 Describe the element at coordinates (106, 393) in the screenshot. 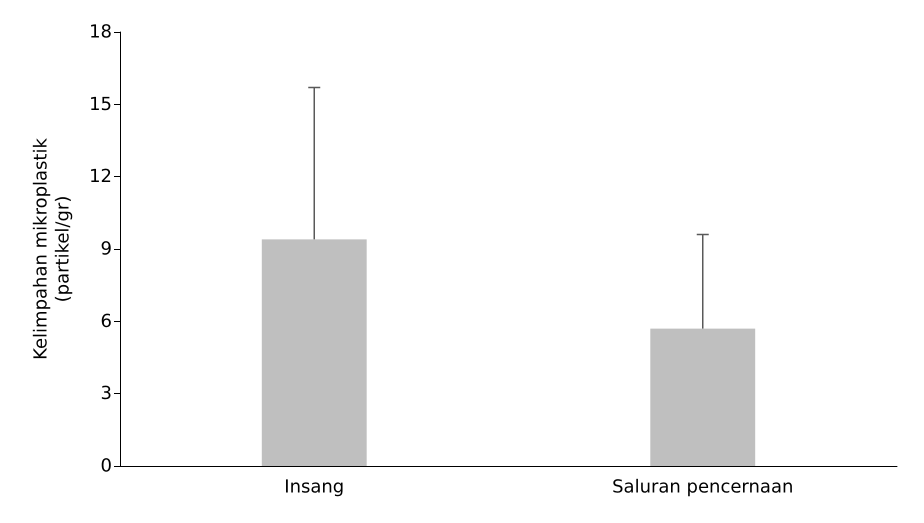

I see `y-tick-label: 3` at that location.